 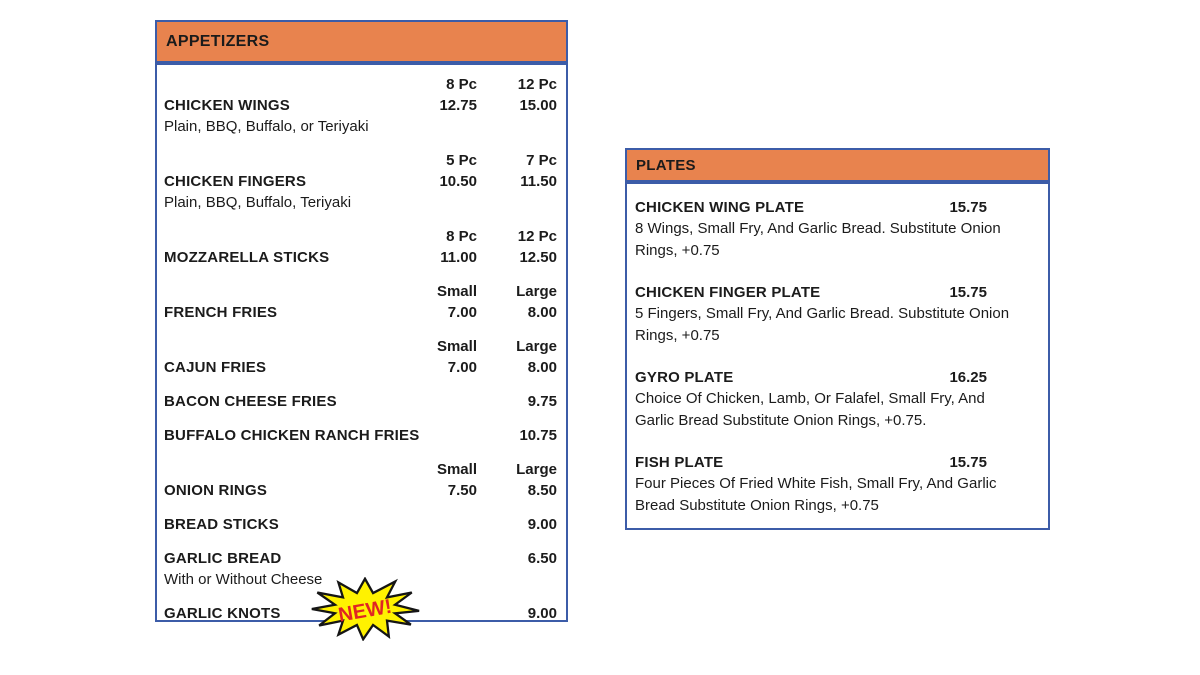 I want to click on item-price-small: 11.00, so click(x=458, y=257).